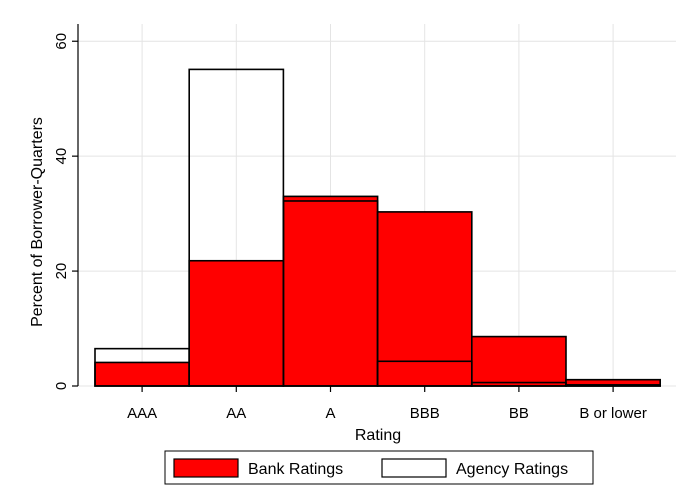 The width and height of the screenshot is (686, 504). What do you see at coordinates (61, 386) in the screenshot?
I see `y-tick-label: 0` at bounding box center [61, 386].